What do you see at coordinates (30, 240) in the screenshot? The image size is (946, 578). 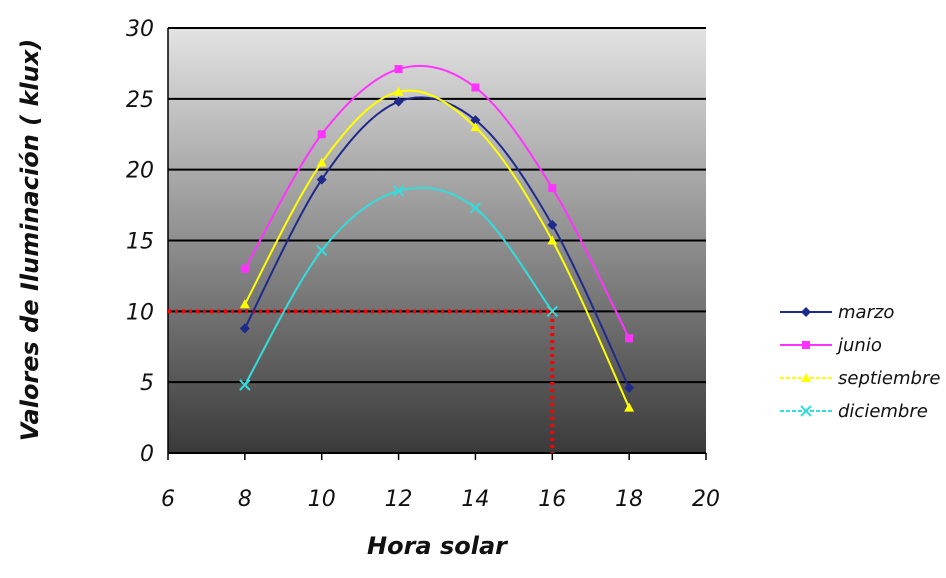 I see `y-axis-title: Valores de Iluminación ( klux)` at bounding box center [30, 240].